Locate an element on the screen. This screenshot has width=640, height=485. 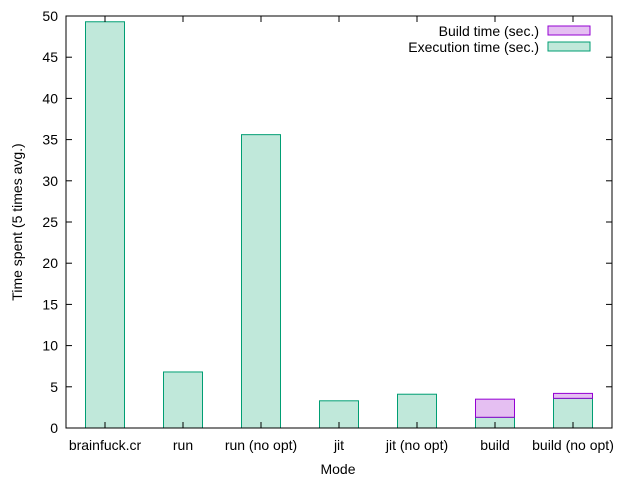
y-tick-label: 0 is located at coordinates (54, 428).